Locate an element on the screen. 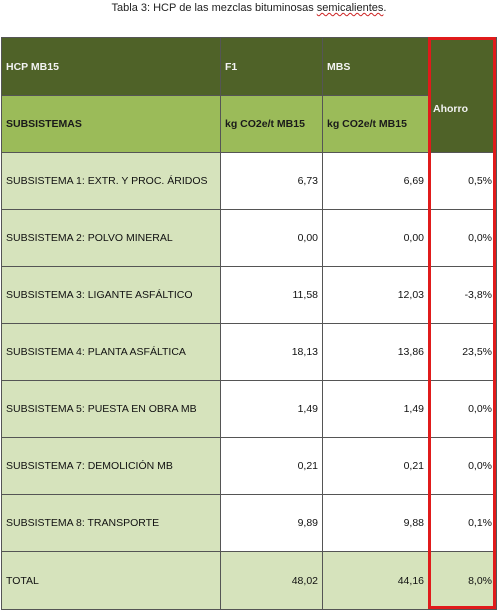  row-f1-value: 6,73 is located at coordinates (271, 181).